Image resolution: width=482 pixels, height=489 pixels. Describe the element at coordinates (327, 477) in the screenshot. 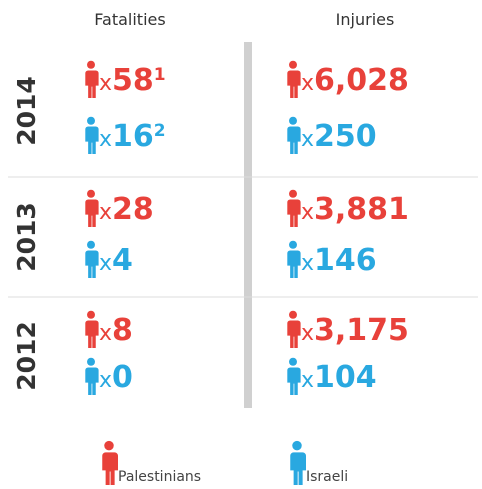

I see `legend-label: Israeli` at that location.